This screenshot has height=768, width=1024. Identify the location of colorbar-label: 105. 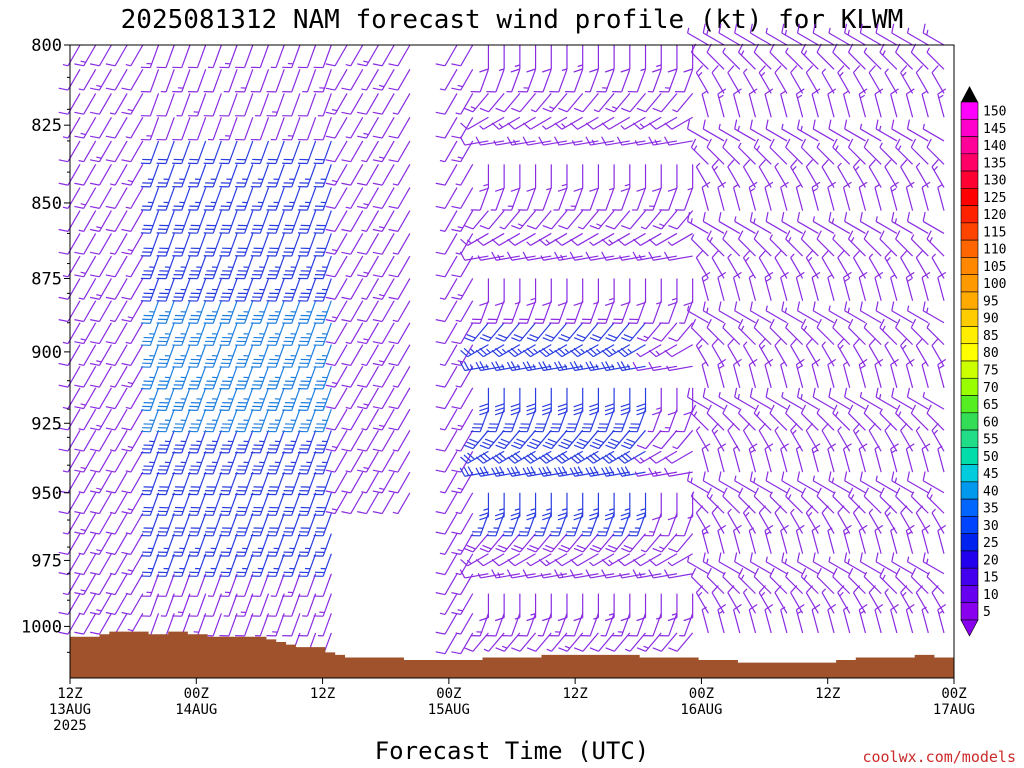
(994, 267).